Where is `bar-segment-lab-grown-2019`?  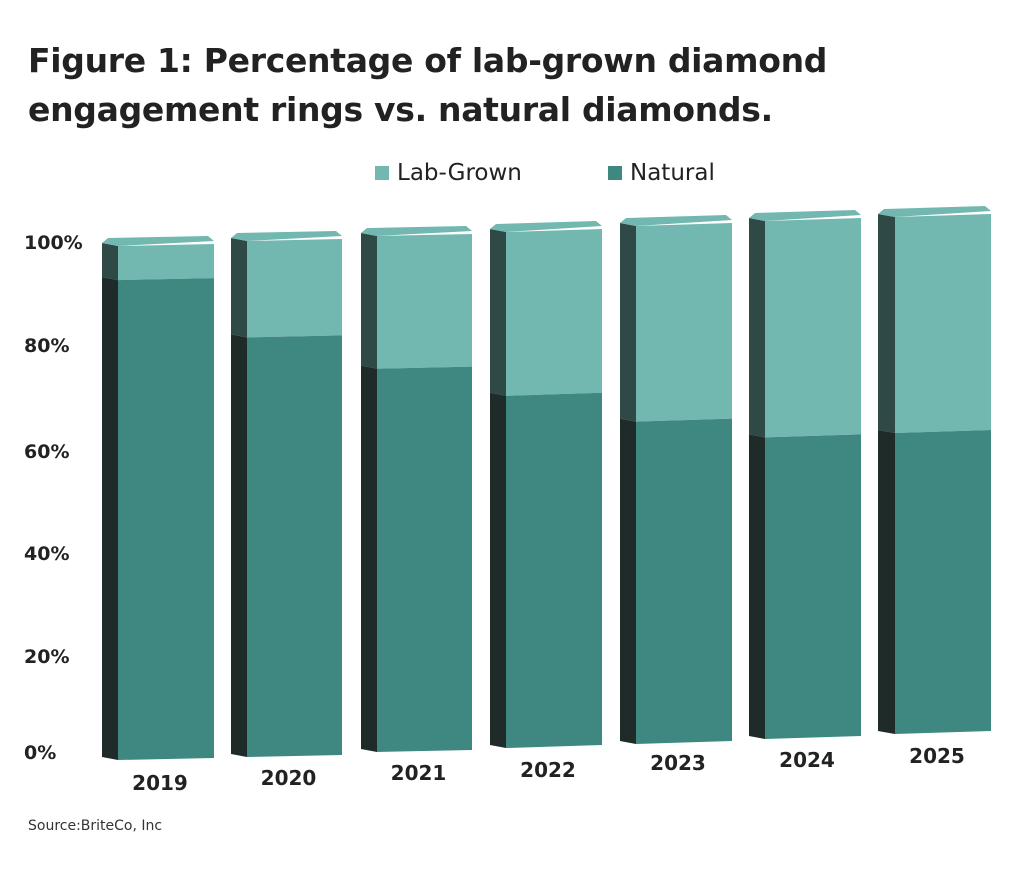
bar-segment-lab-grown-2019 is located at coordinates (166, 262).